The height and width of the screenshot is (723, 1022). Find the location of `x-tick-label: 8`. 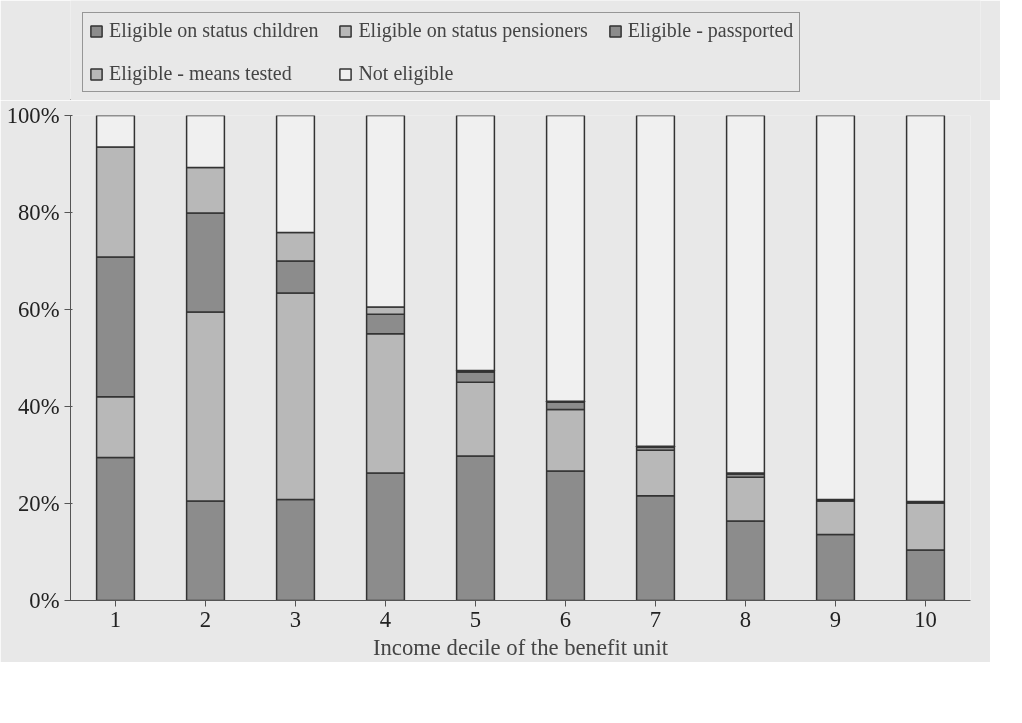

x-tick-label: 8 is located at coordinates (745, 619).